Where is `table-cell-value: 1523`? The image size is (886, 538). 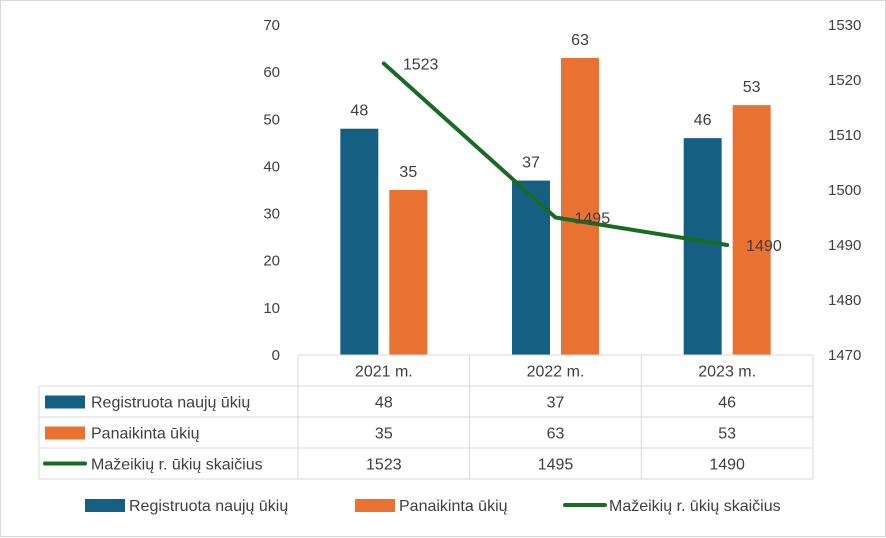
table-cell-value: 1523 is located at coordinates (384, 465).